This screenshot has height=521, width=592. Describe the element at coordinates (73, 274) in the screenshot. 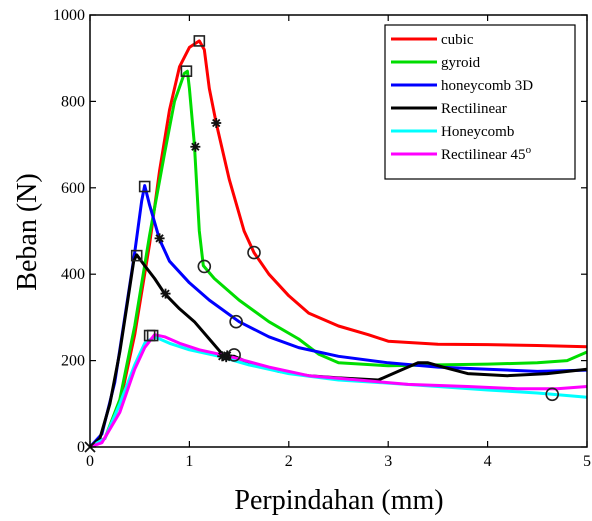

I see `y-tick-label: 400` at that location.